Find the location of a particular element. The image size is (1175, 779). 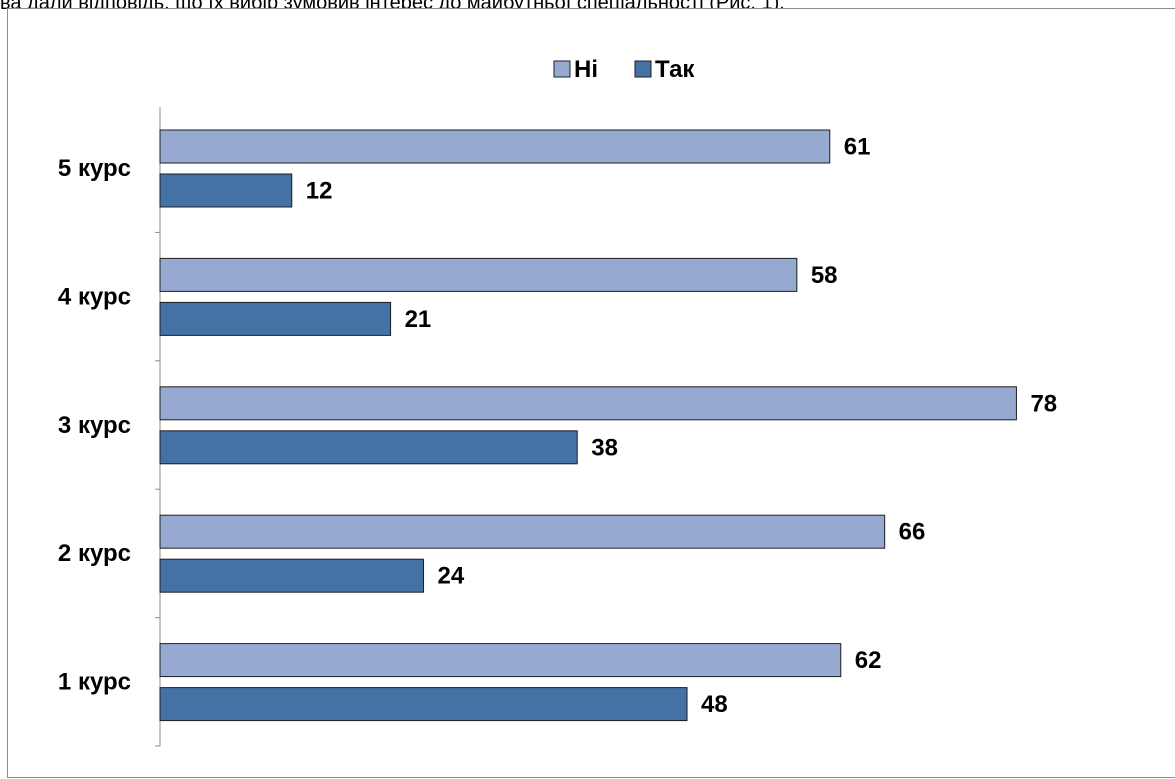

data-label: 78 is located at coordinates (1043, 403).